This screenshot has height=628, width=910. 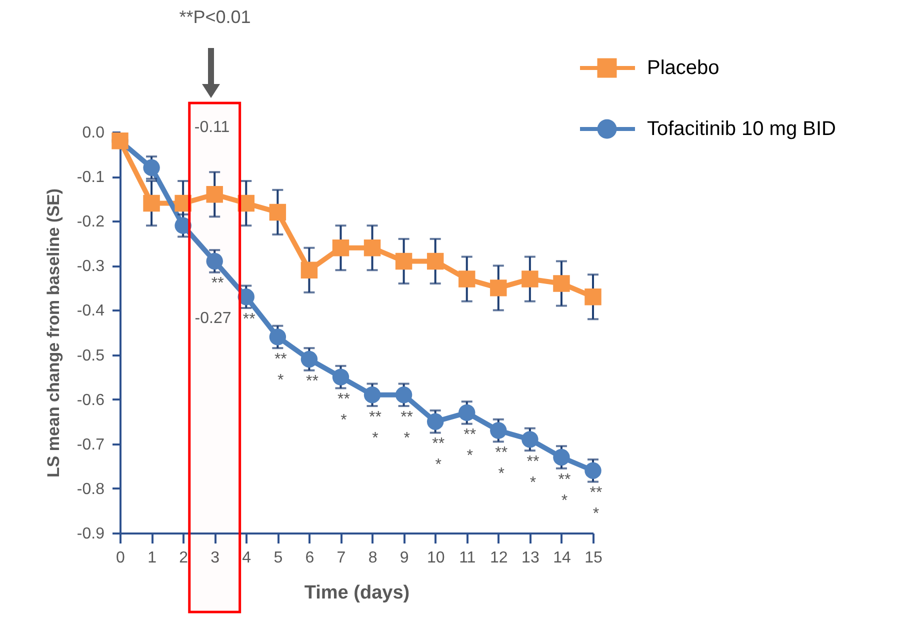 What do you see at coordinates (683, 68) in the screenshot?
I see `legend-label: Placebo` at bounding box center [683, 68].